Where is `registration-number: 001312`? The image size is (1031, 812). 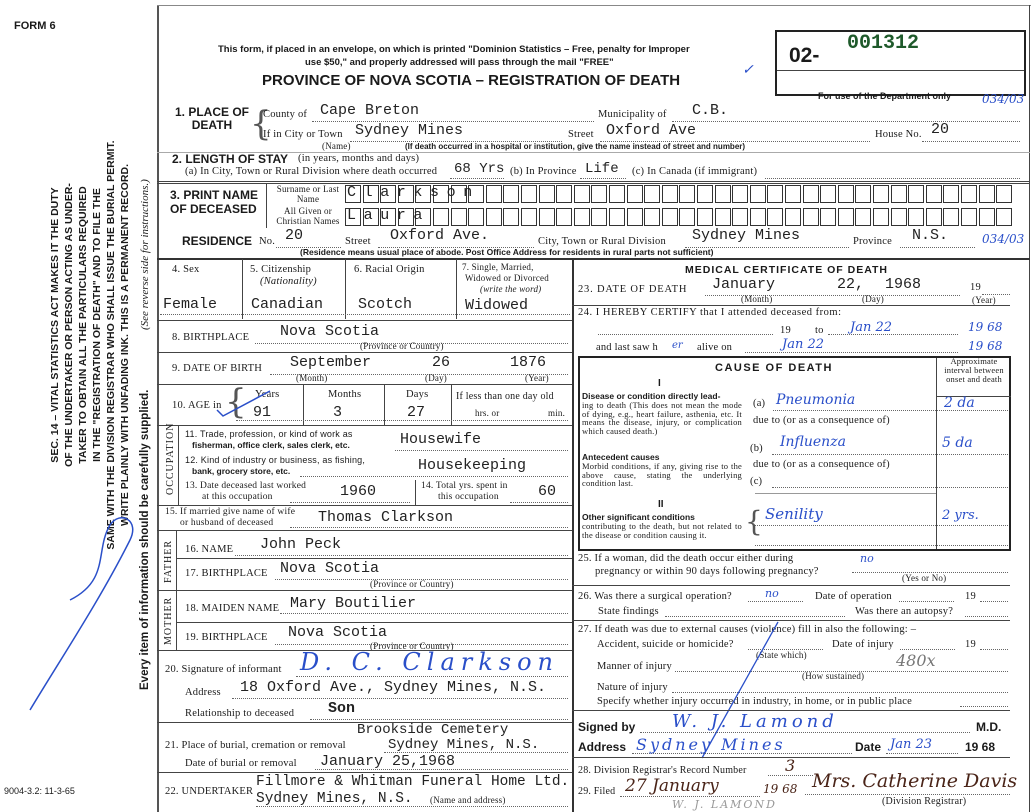
registration-number: 001312 is located at coordinates (883, 43).